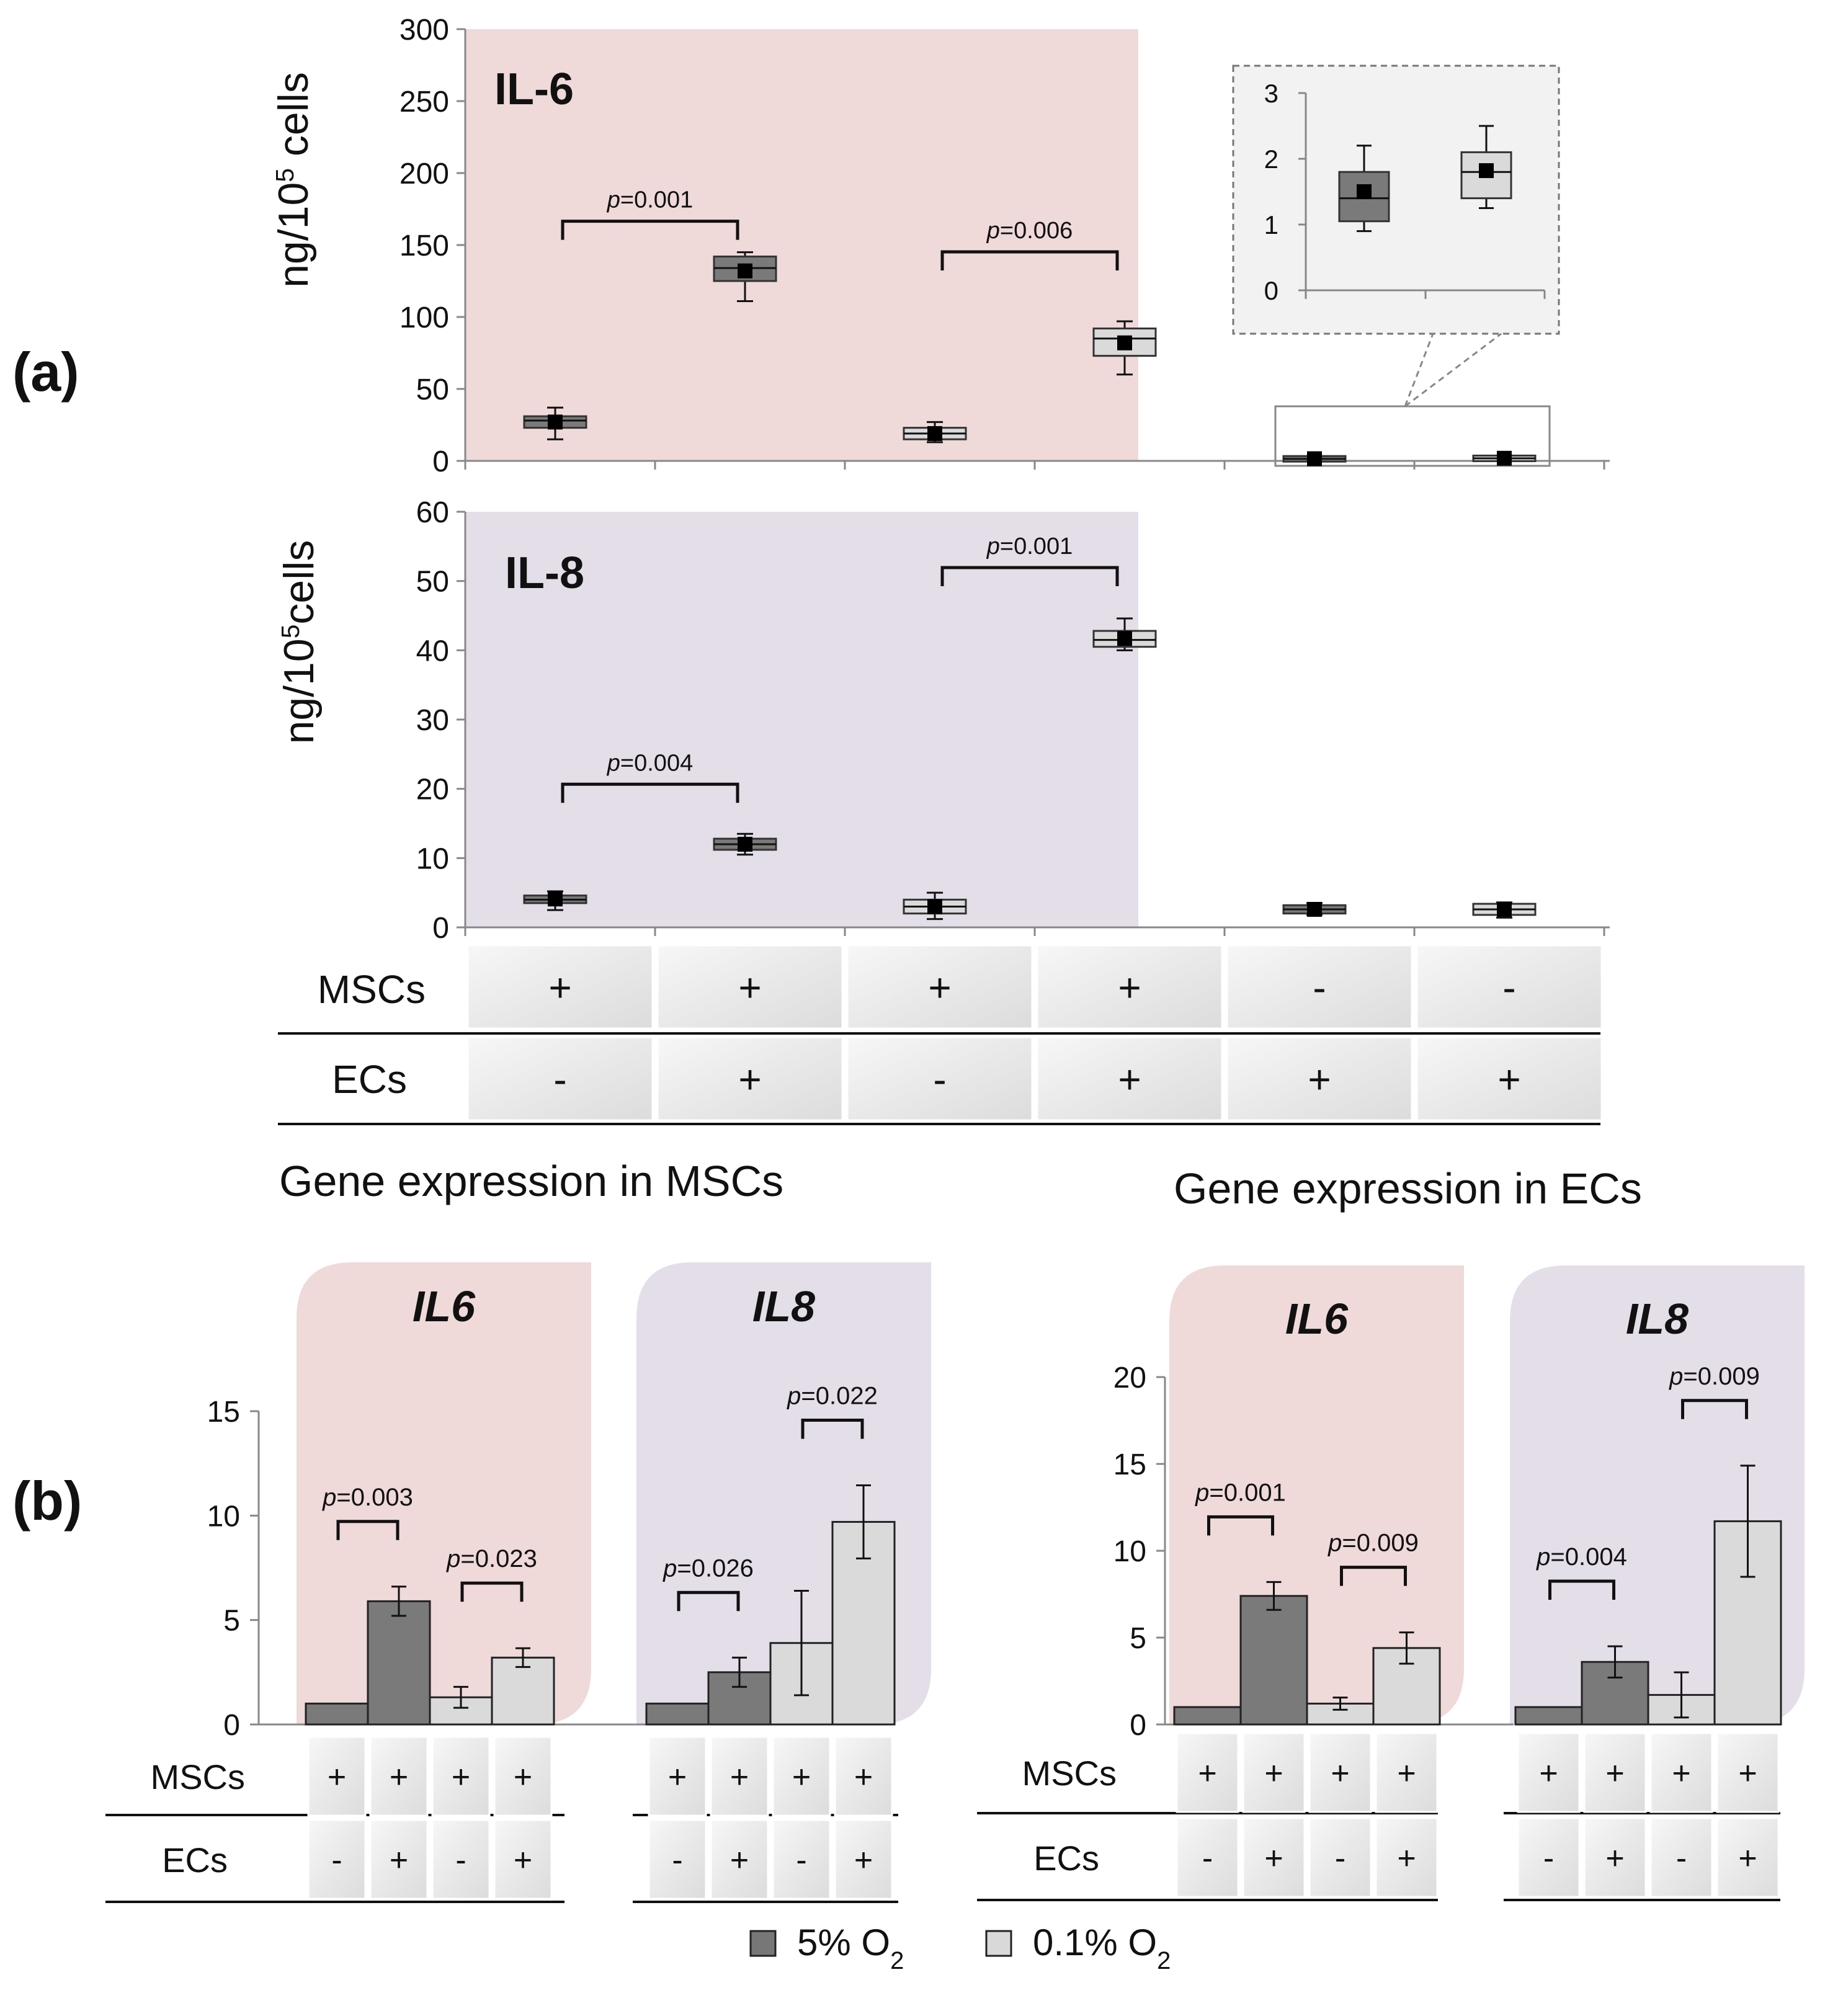 Image resolution: width=1825 pixels, height=2016 pixels. Describe the element at coordinates (1373, 1543) in the screenshot. I see `b-ecs-pvalue-label: p=0.009` at that location.